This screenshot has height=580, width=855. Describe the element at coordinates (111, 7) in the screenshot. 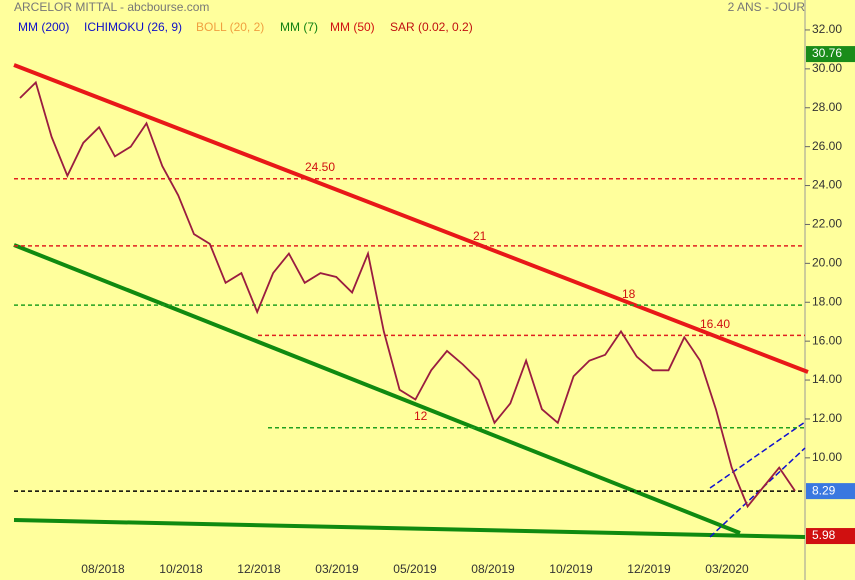

I see `chart-title: ARCELOR MITTAL - abcbourse.com` at that location.